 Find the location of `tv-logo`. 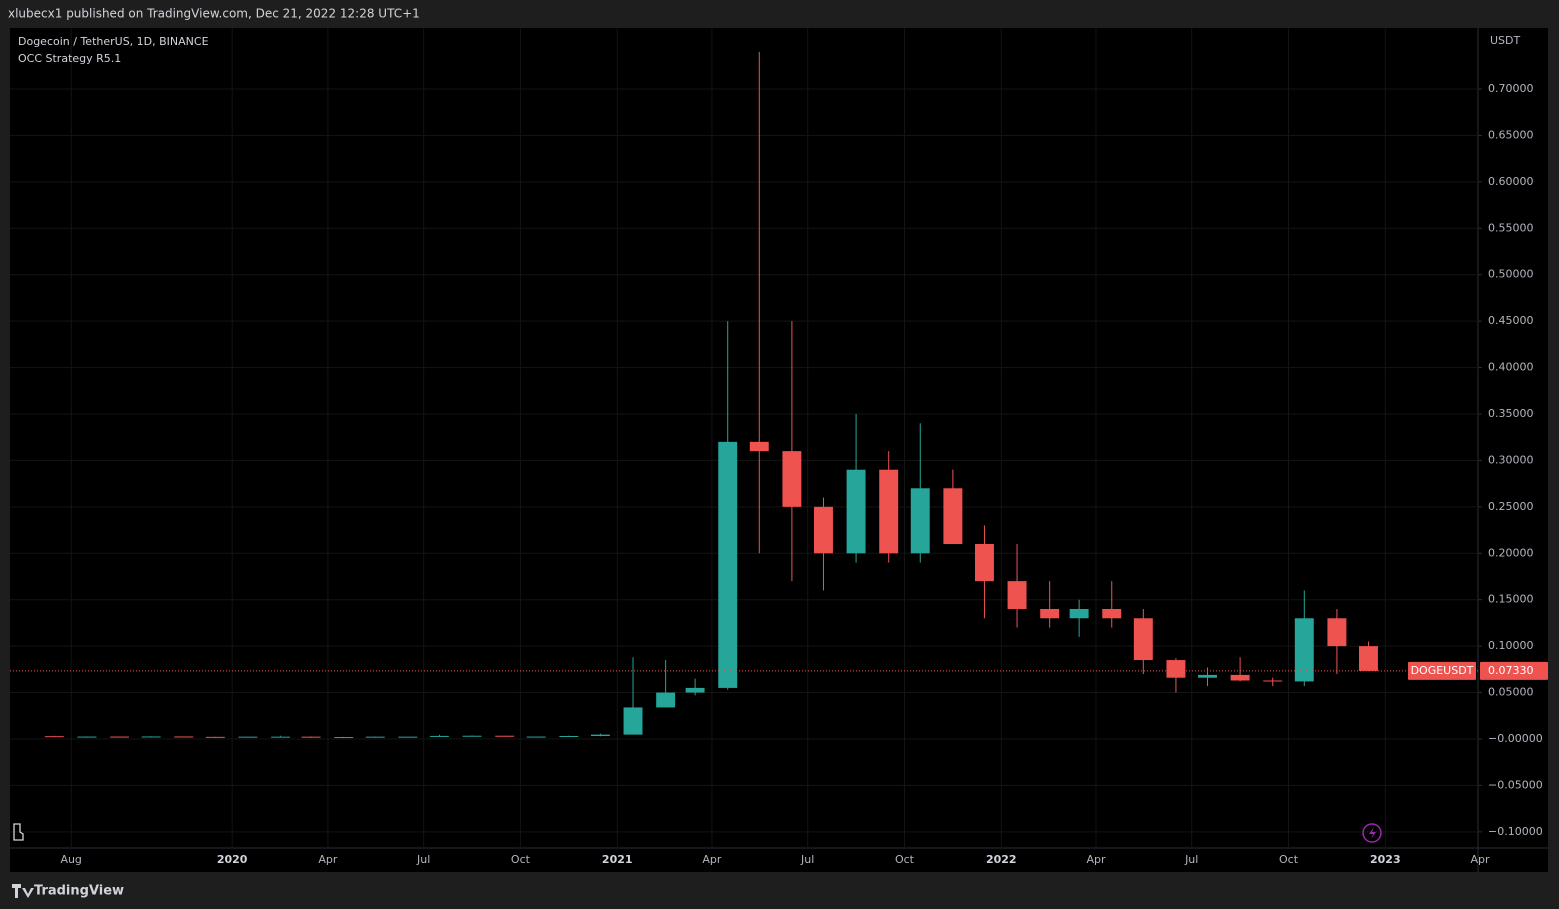

tv-logo is located at coordinates (23, 891).